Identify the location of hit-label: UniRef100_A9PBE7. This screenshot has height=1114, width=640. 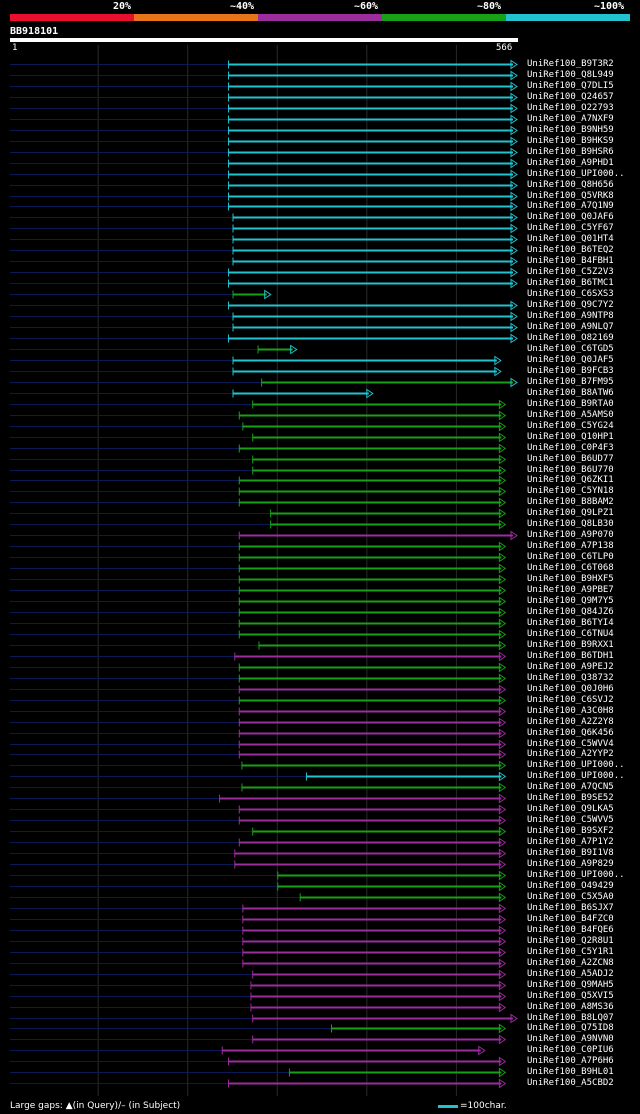
(570, 590).